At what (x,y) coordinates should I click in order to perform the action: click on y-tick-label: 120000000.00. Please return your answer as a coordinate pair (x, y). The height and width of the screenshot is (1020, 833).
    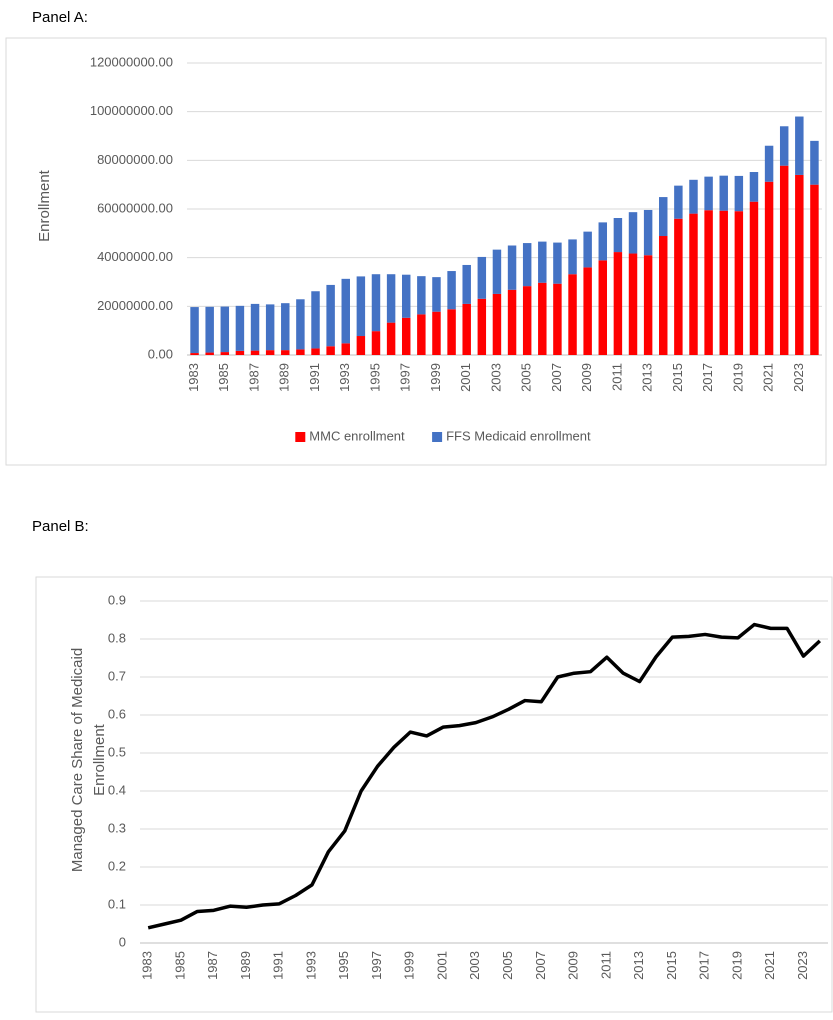
    Looking at the image, I should click on (131, 61).